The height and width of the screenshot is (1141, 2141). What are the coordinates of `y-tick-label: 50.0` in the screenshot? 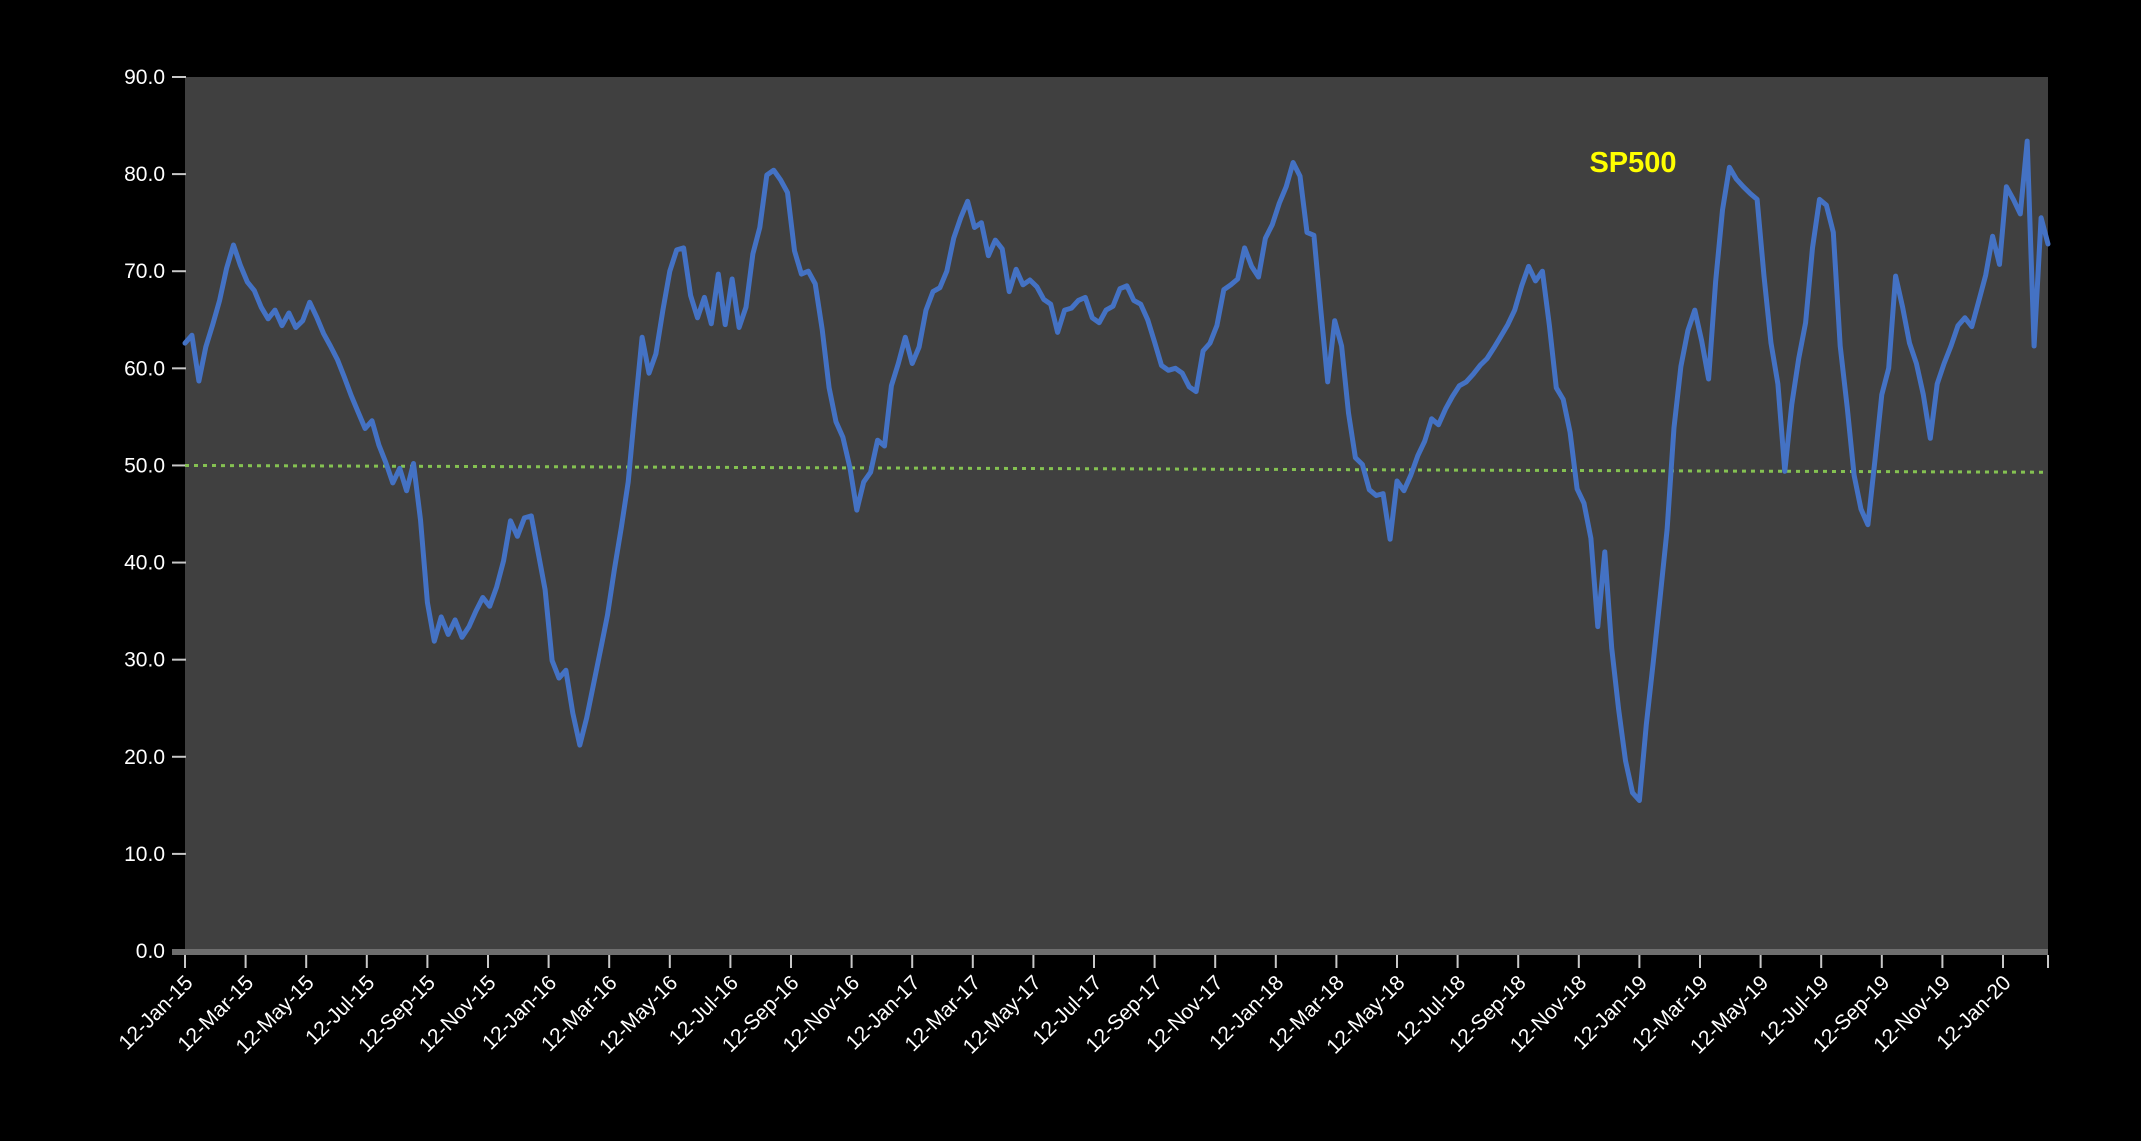 It's located at (144, 465).